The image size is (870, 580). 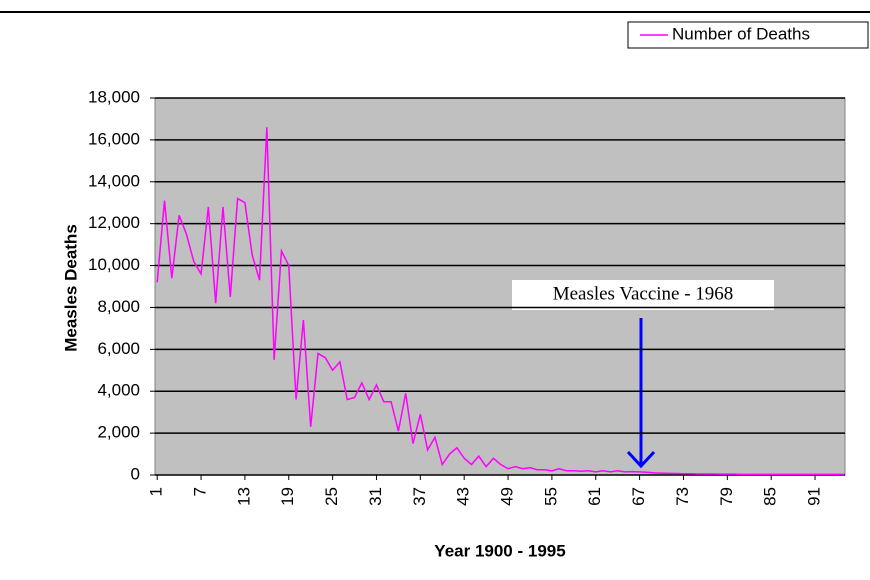 What do you see at coordinates (814, 496) in the screenshot?
I see `x-tick-label: 91` at bounding box center [814, 496].